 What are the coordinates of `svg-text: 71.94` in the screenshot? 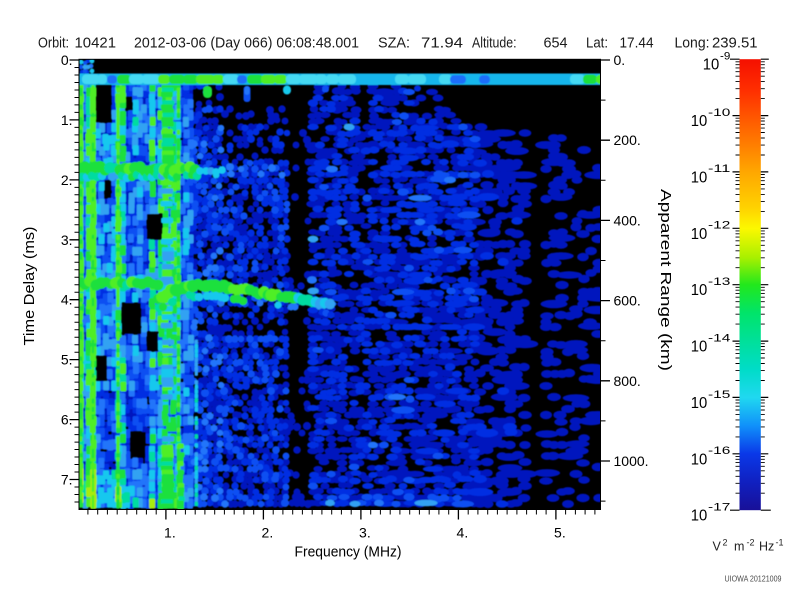 It's located at (442, 44).